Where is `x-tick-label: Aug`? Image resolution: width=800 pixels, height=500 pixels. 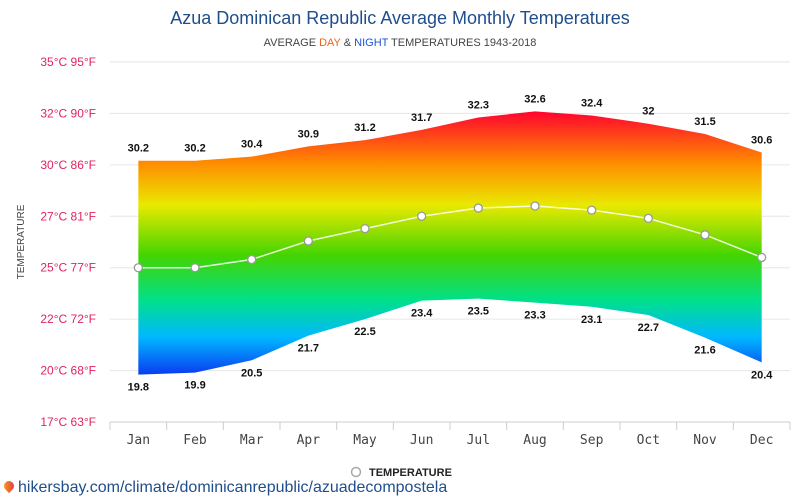 x-tick-label: Aug is located at coordinates (534, 440).